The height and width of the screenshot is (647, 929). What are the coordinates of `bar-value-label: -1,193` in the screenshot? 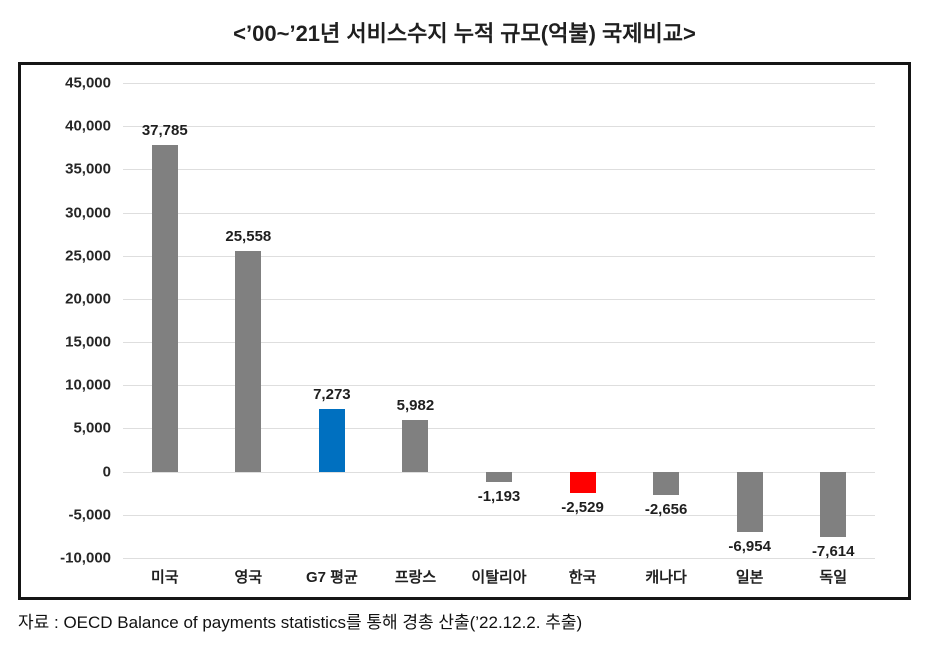 It's located at (499, 496).